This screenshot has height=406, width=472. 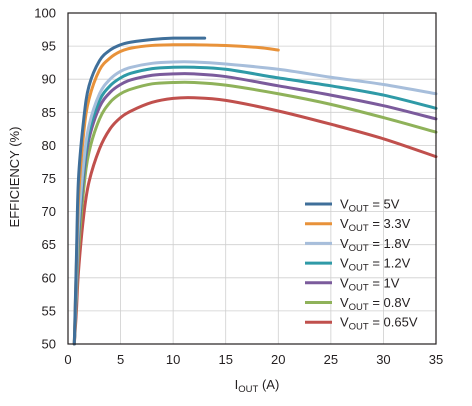 What do you see at coordinates (375, 225) in the screenshot?
I see `legend-label: VOUT = 3.3V` at bounding box center [375, 225].